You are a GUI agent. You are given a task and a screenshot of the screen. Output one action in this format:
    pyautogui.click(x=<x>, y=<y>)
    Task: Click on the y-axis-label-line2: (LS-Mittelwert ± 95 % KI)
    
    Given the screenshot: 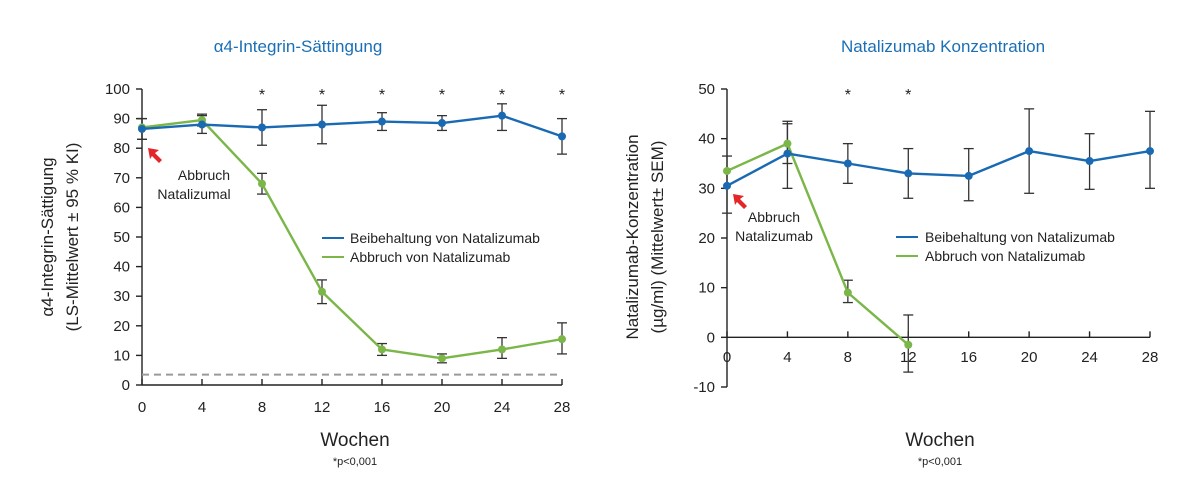 What is the action you would take?
    pyautogui.click(x=72, y=237)
    